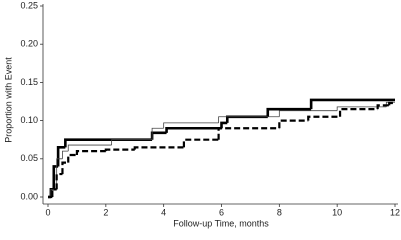 Image resolution: width=401 pixels, height=240 pixels. What do you see at coordinates (8, 100) in the screenshot?
I see `y-axis-label: Proportion with Event` at bounding box center [8, 100].